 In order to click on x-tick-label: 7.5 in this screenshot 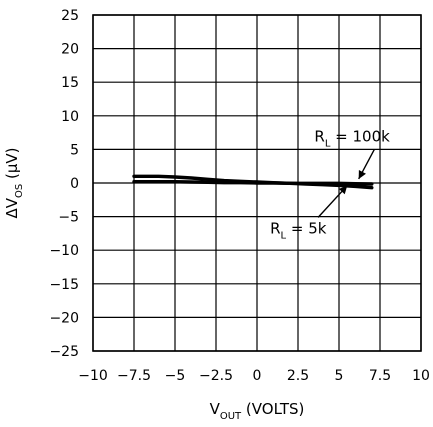, I will do `click(380, 376)`.